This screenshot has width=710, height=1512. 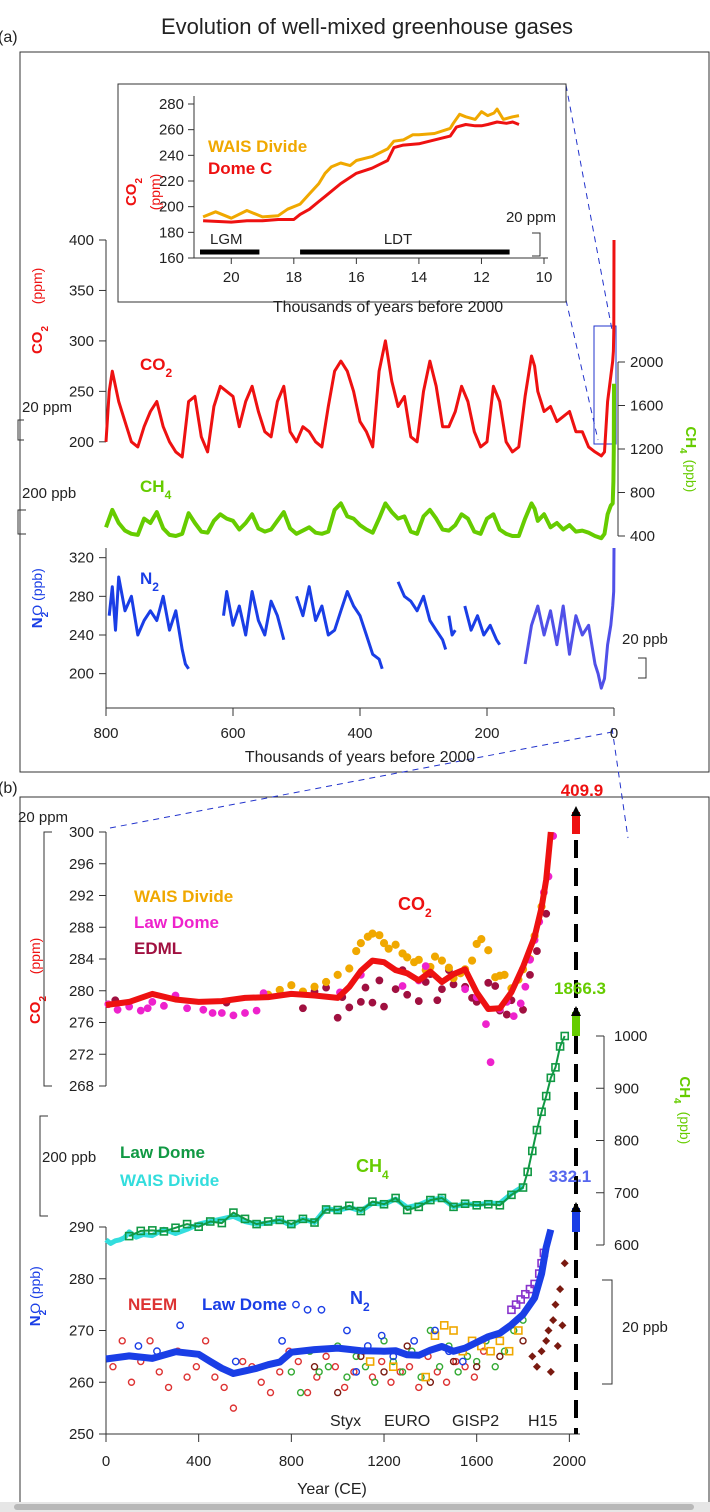 I want to click on b-x-tick-label: 800, so click(x=291, y=1461).